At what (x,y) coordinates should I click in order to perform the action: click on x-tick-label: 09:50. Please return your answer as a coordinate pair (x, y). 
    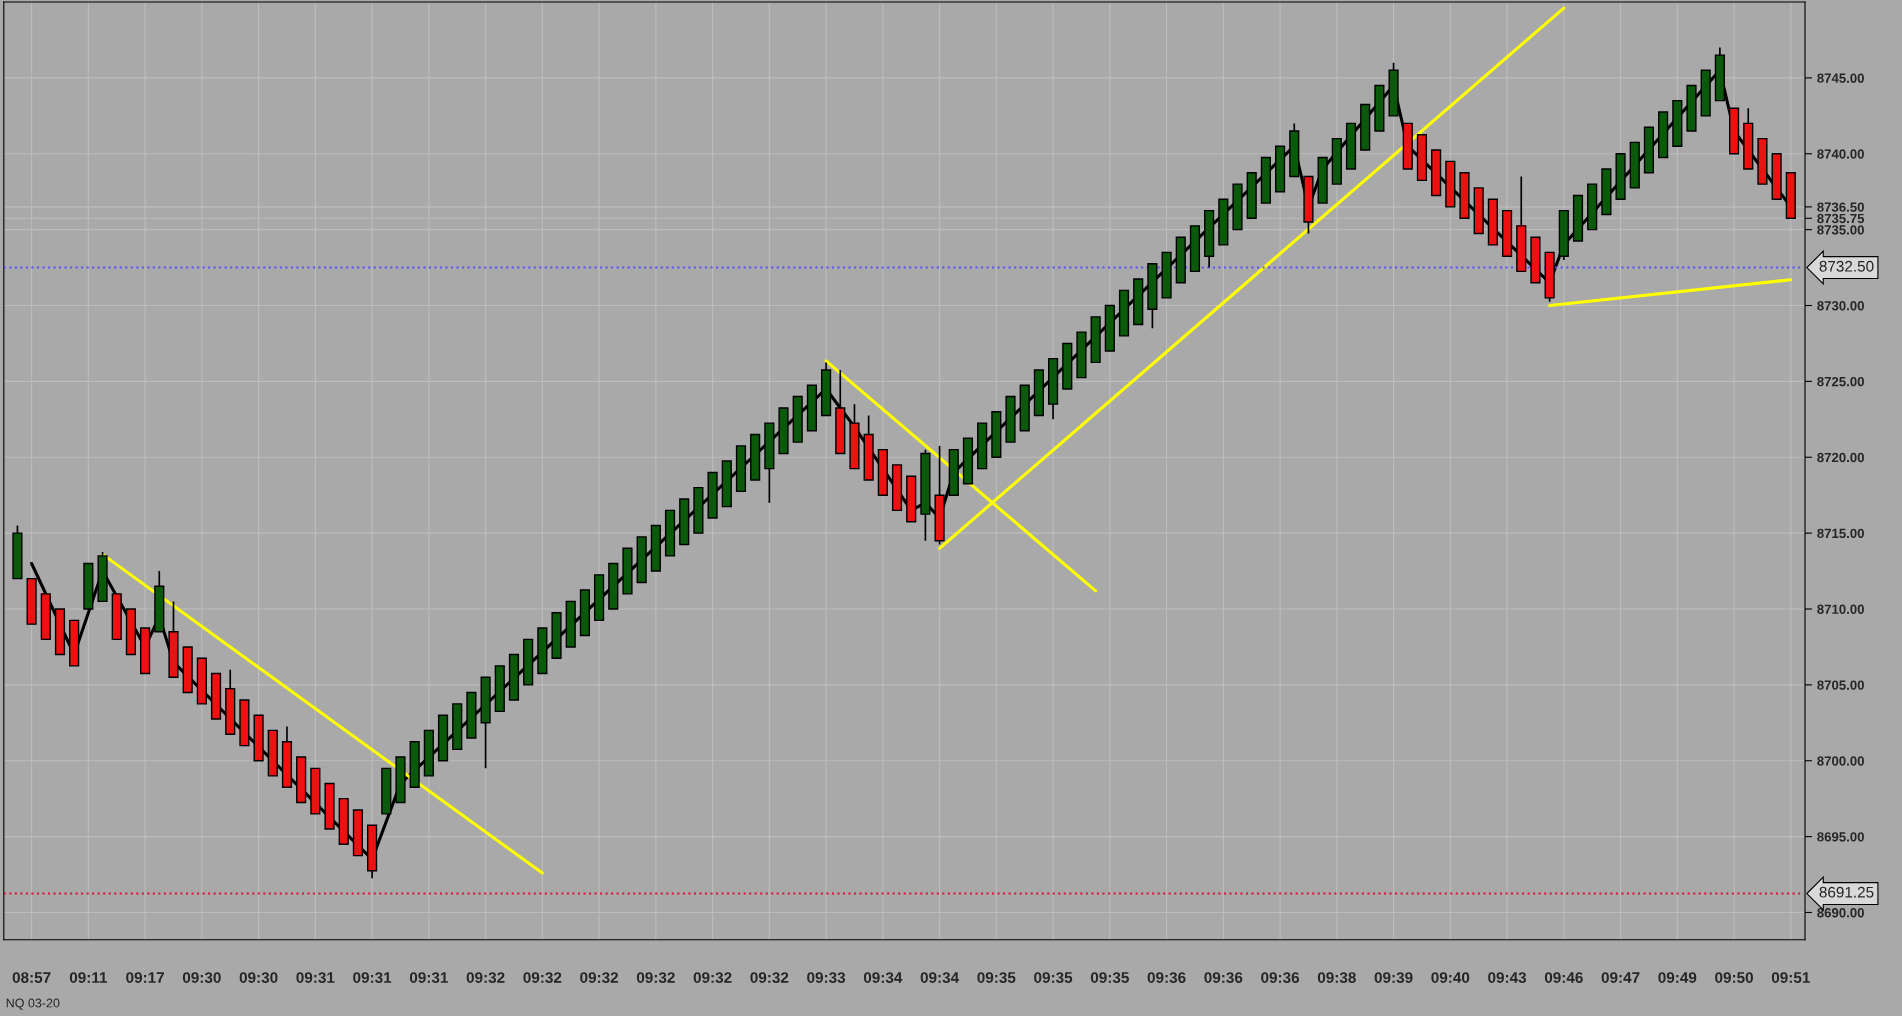
    Looking at the image, I should click on (1734, 977).